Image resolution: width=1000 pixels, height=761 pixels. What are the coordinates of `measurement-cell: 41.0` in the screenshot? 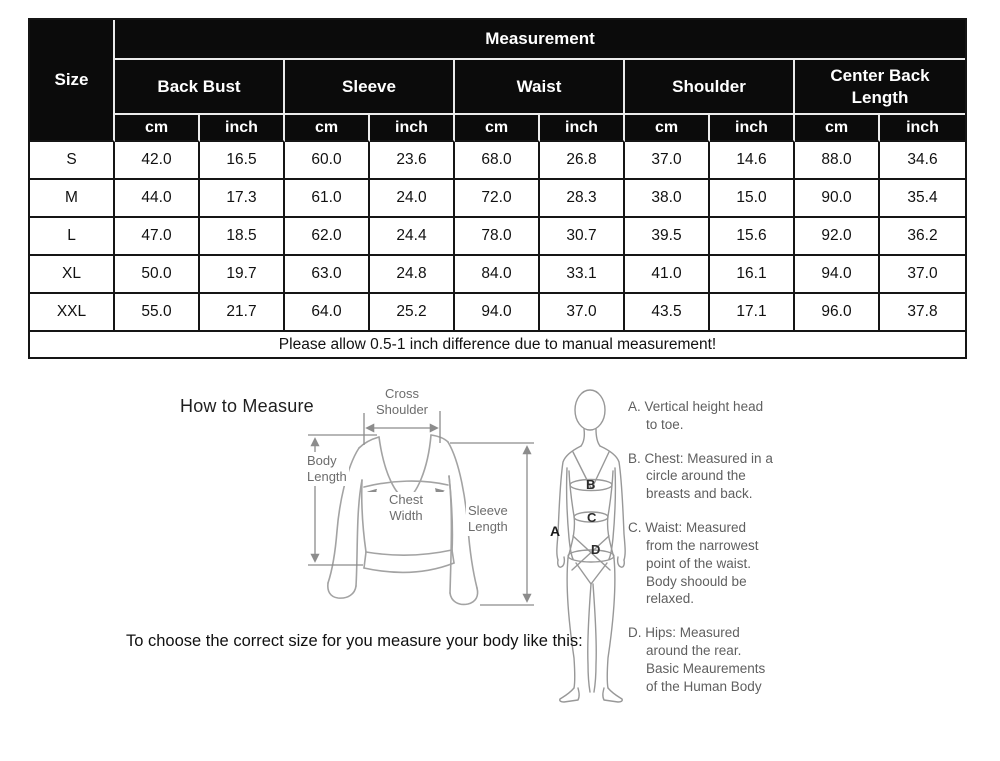 It's located at (667, 275).